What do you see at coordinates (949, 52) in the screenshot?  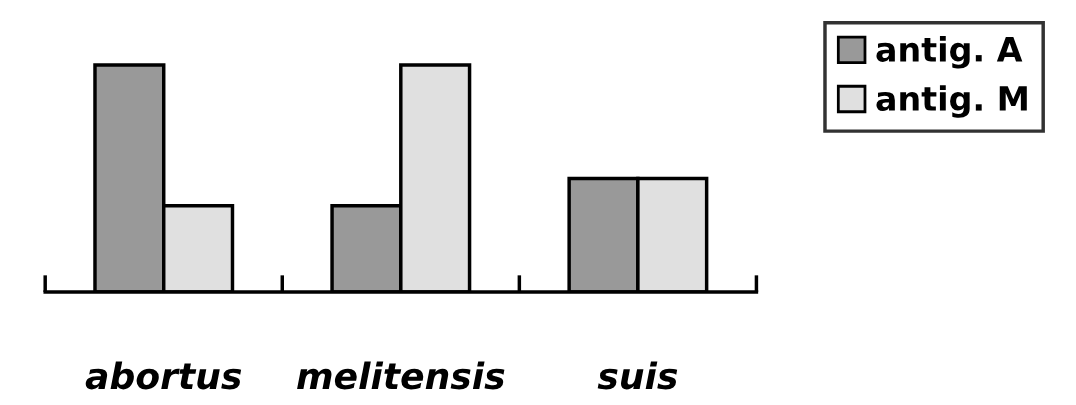 I see `legend-label: antig. A` at bounding box center [949, 52].